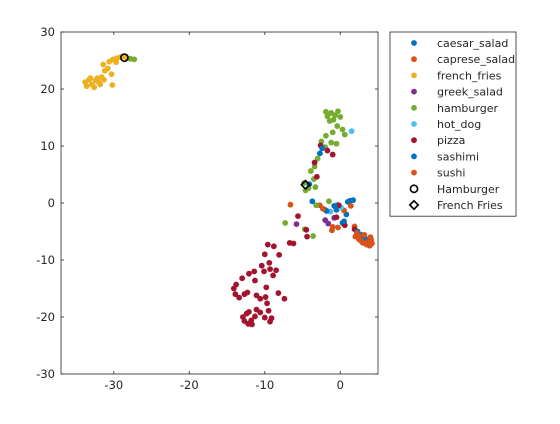  What do you see at coordinates (469, 75) in the screenshot?
I see `legend-label-french-fries: french_fries` at bounding box center [469, 75].